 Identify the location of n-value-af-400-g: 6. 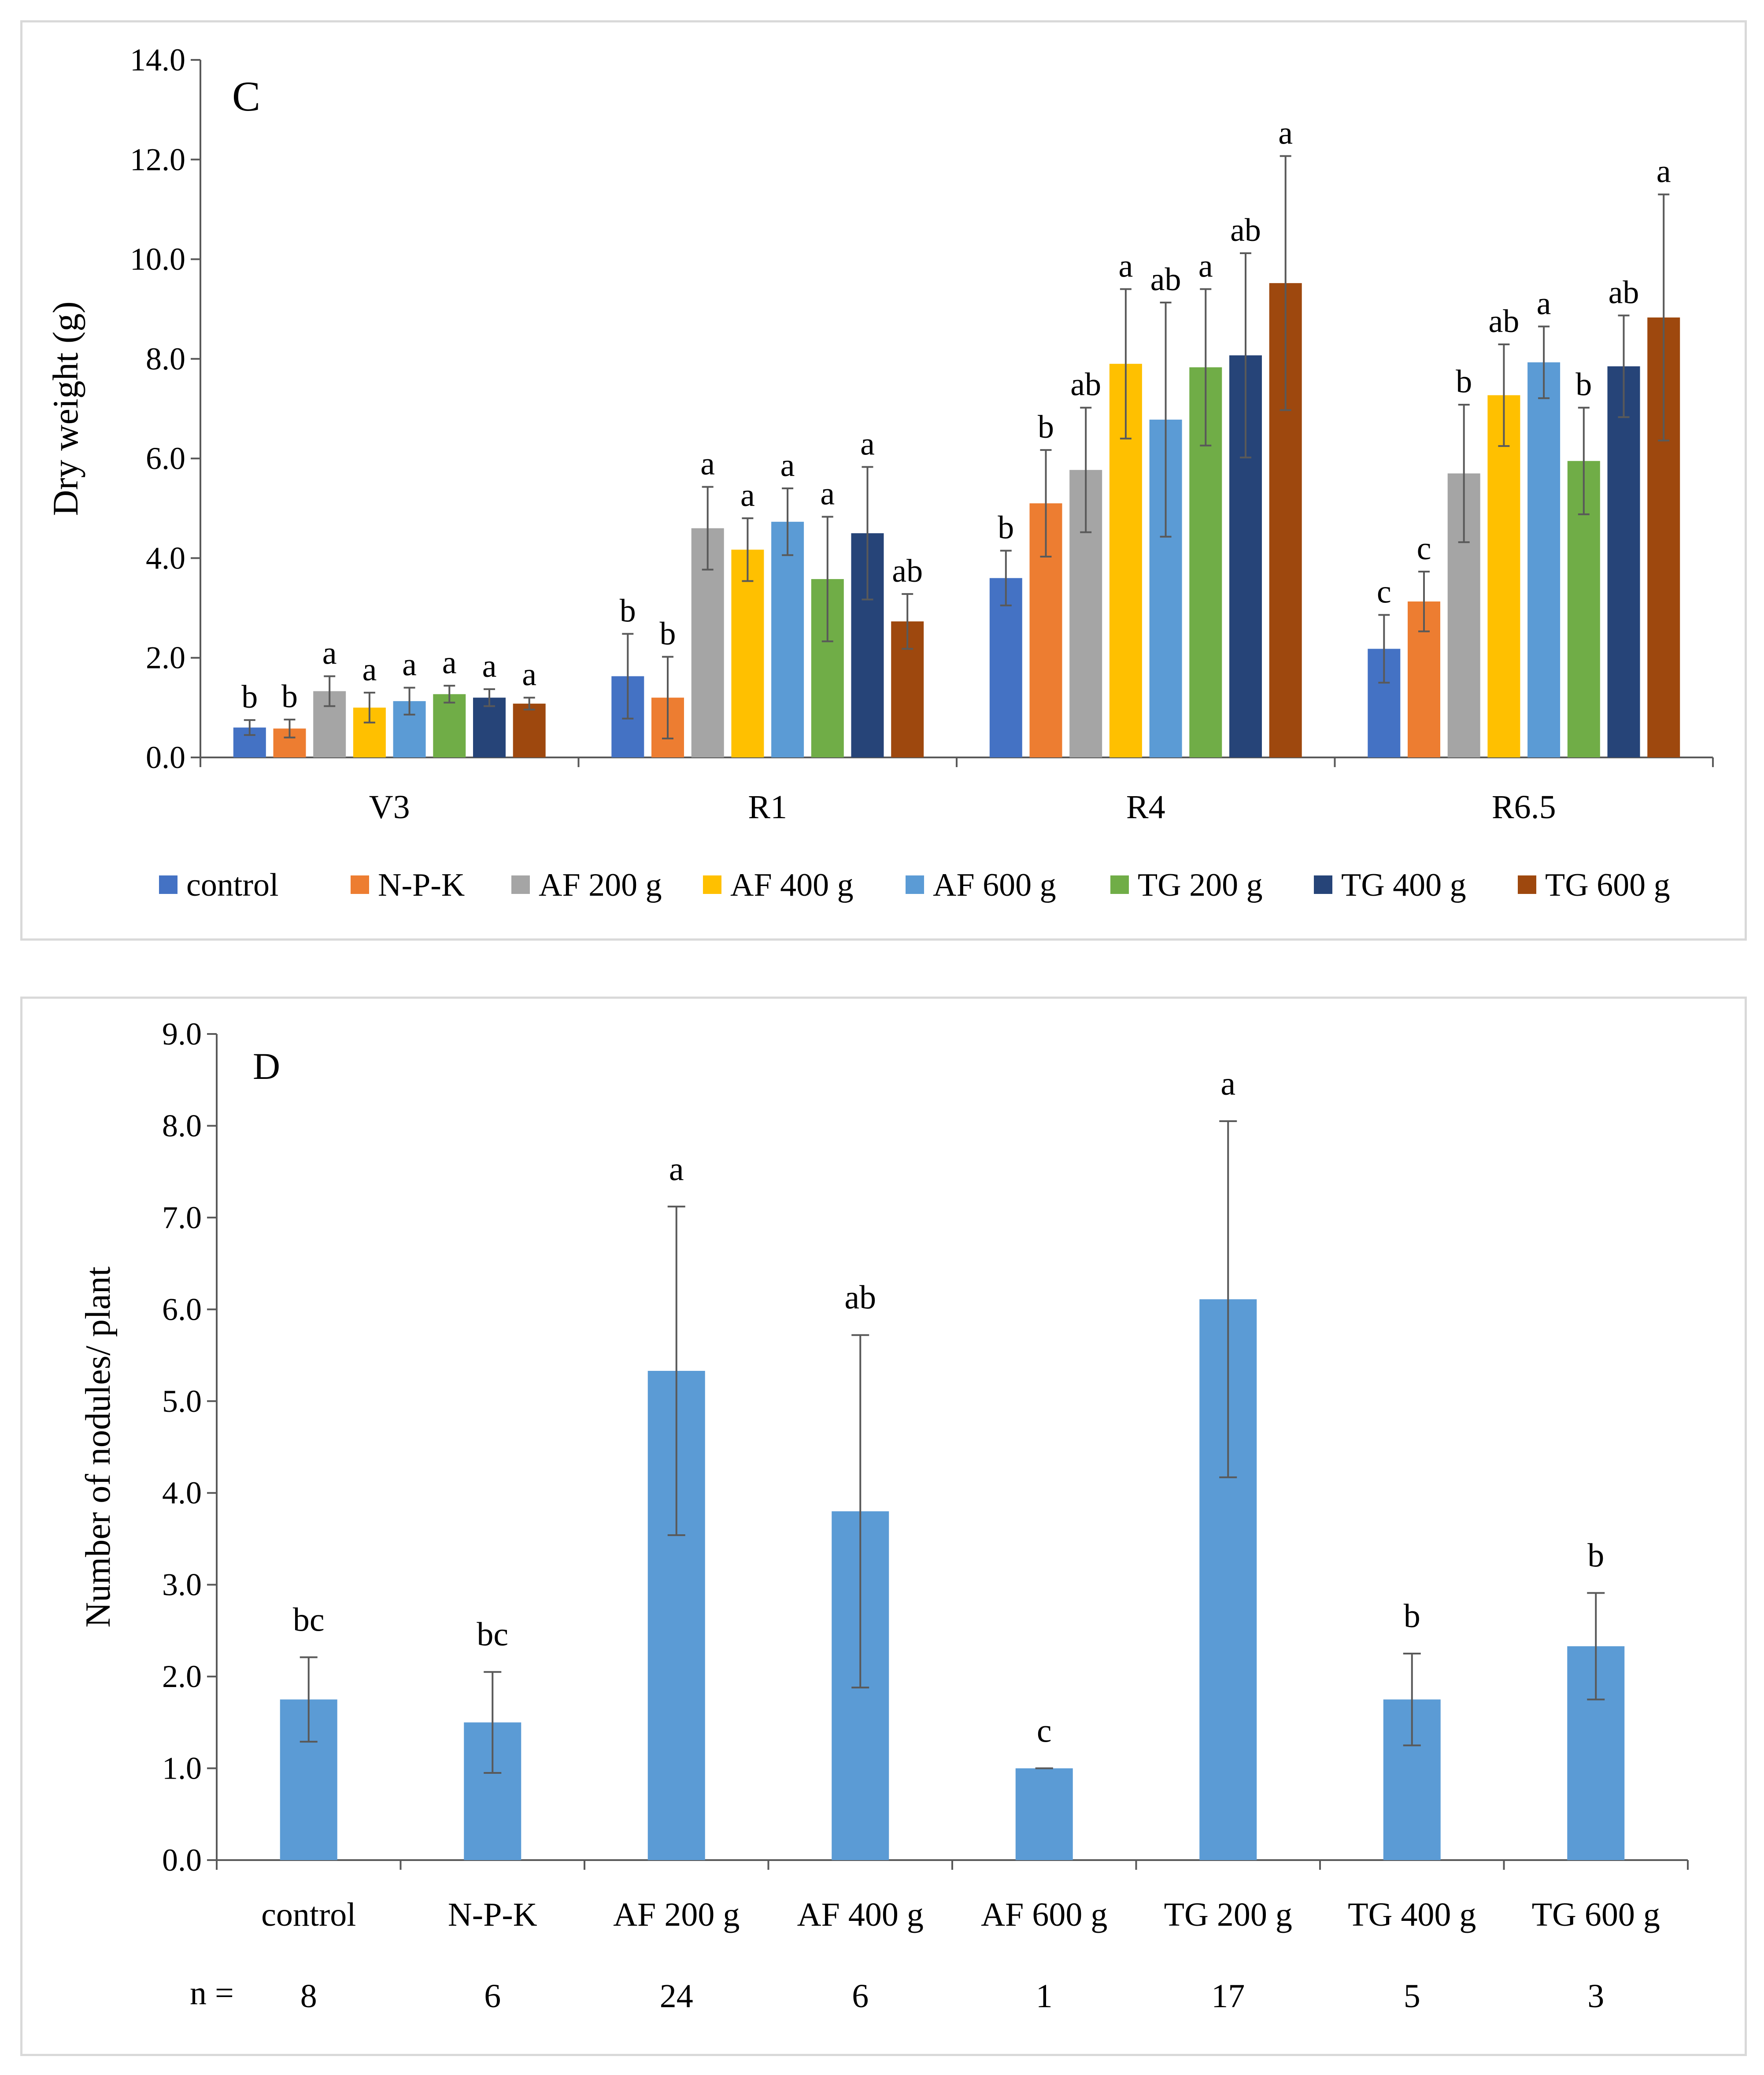
(860, 1997).